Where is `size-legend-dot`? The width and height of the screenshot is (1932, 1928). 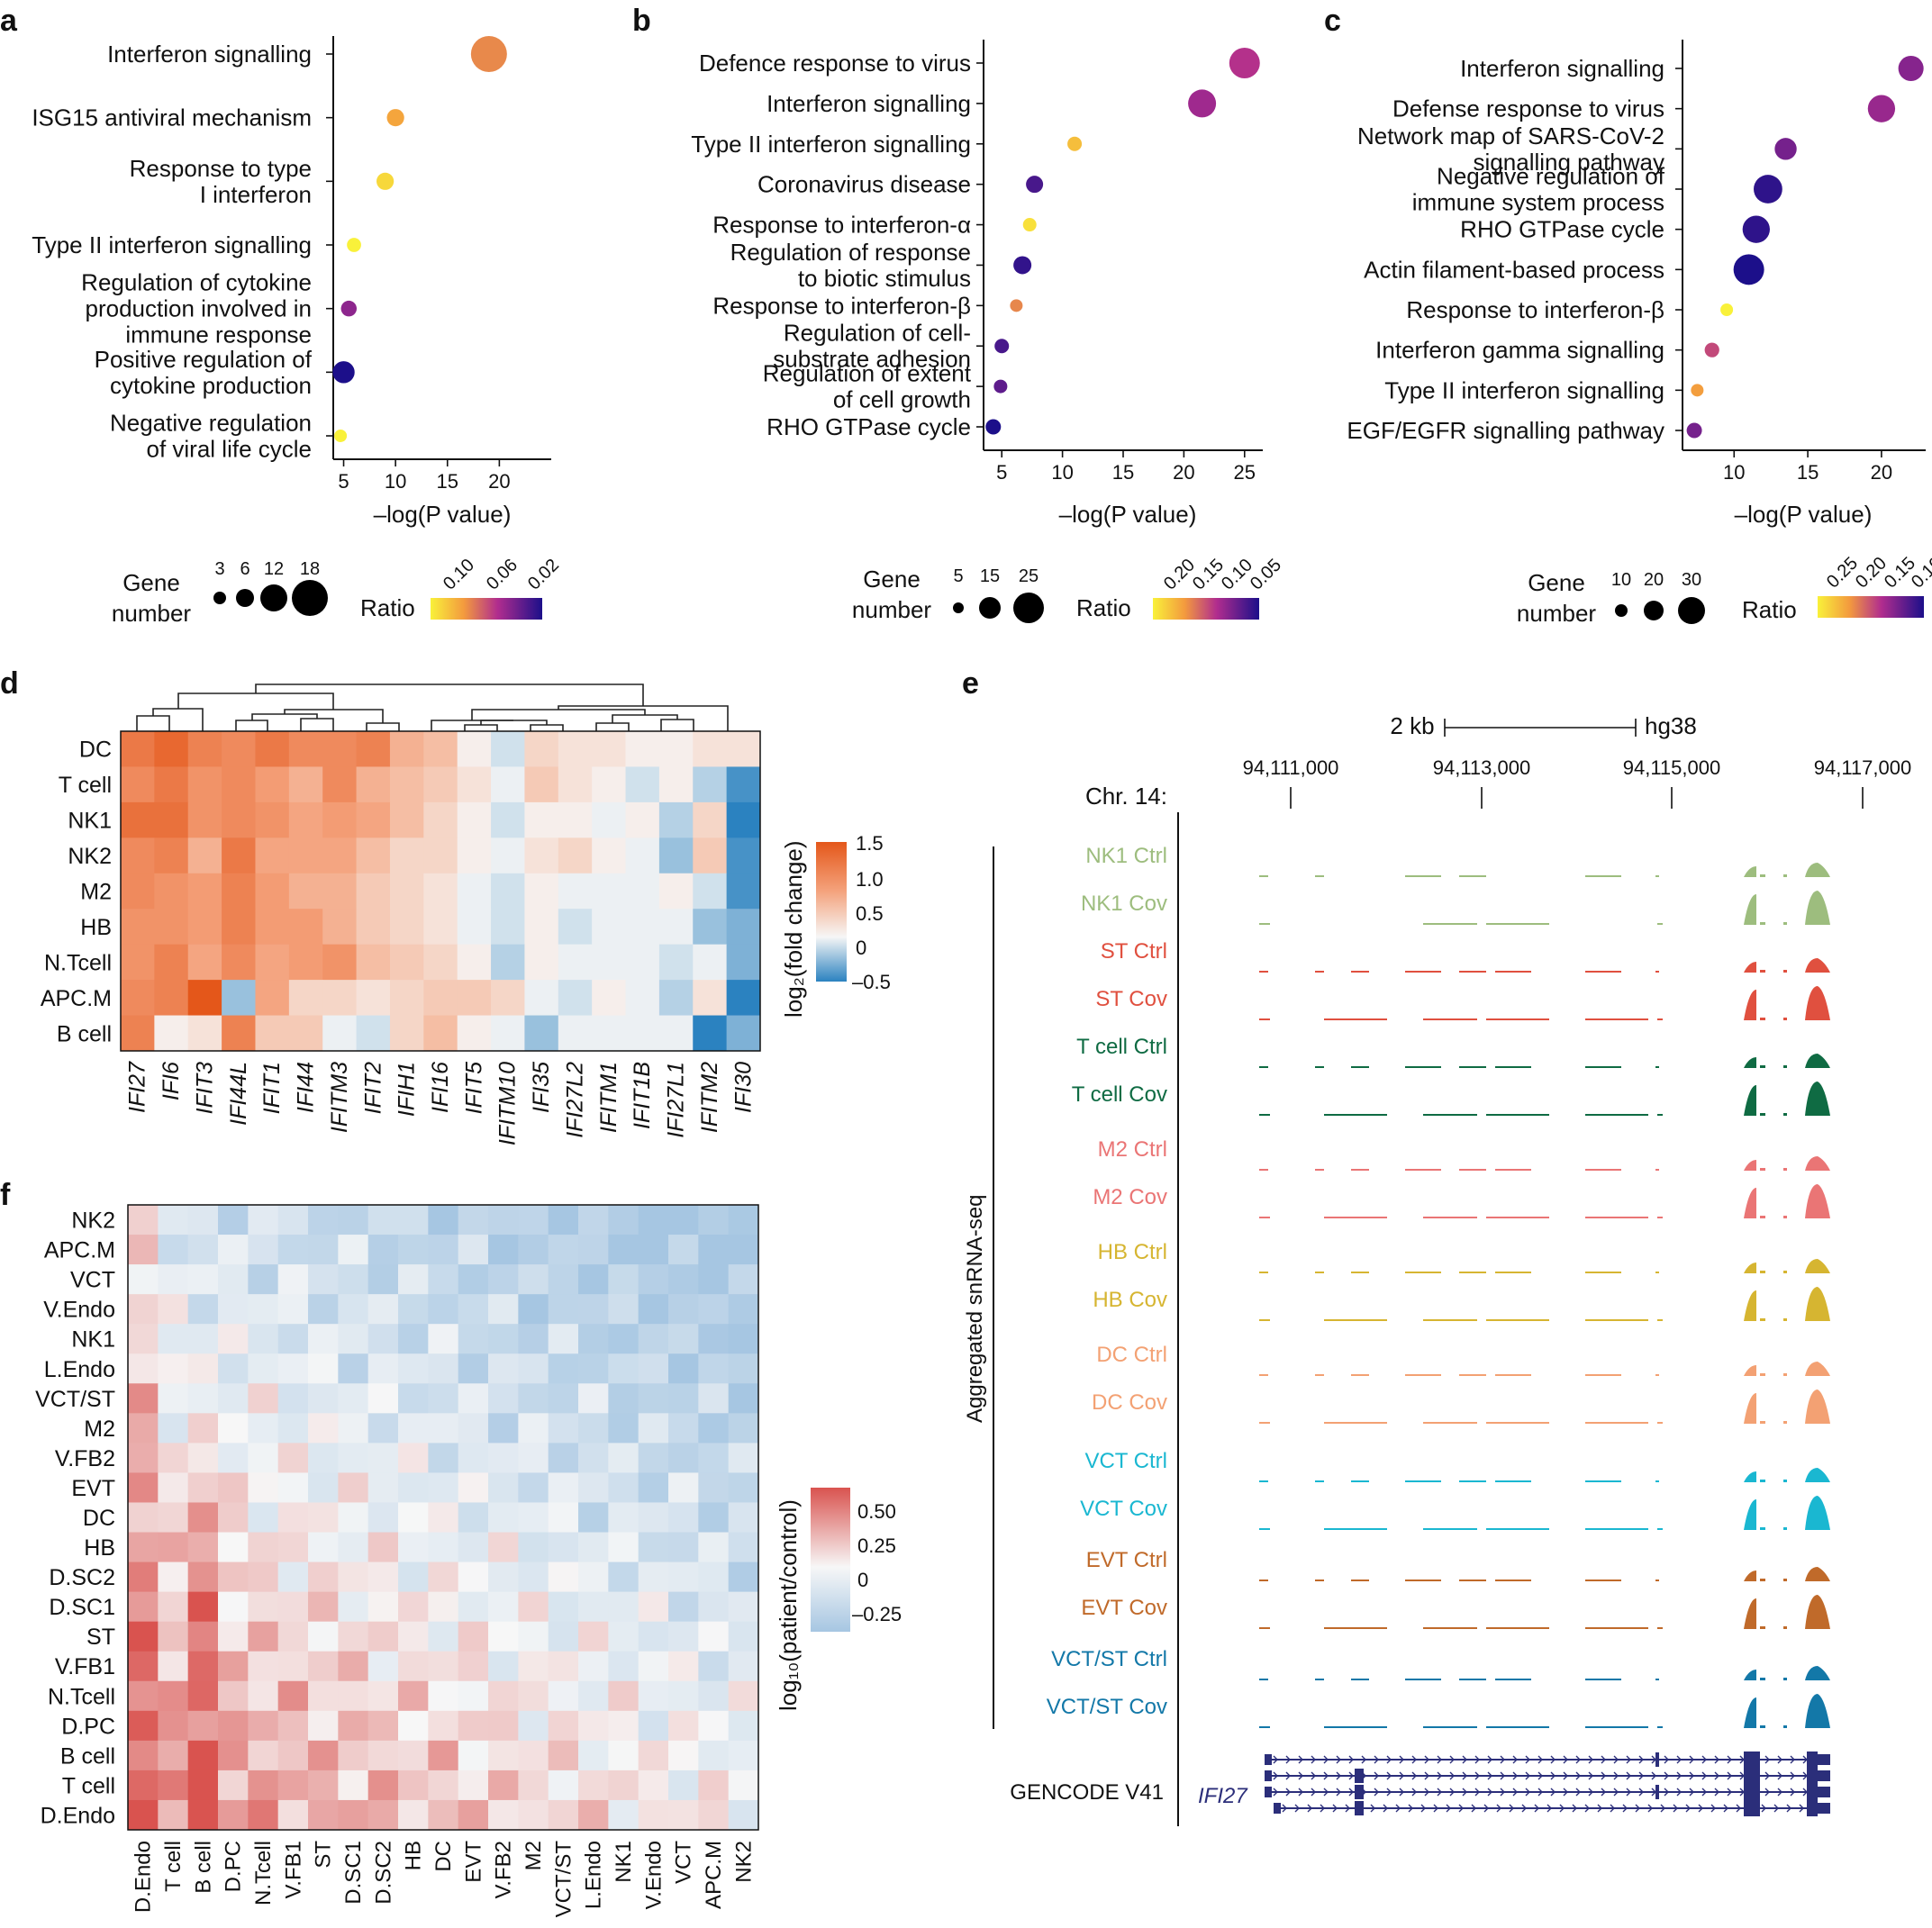 size-legend-dot is located at coordinates (959, 608).